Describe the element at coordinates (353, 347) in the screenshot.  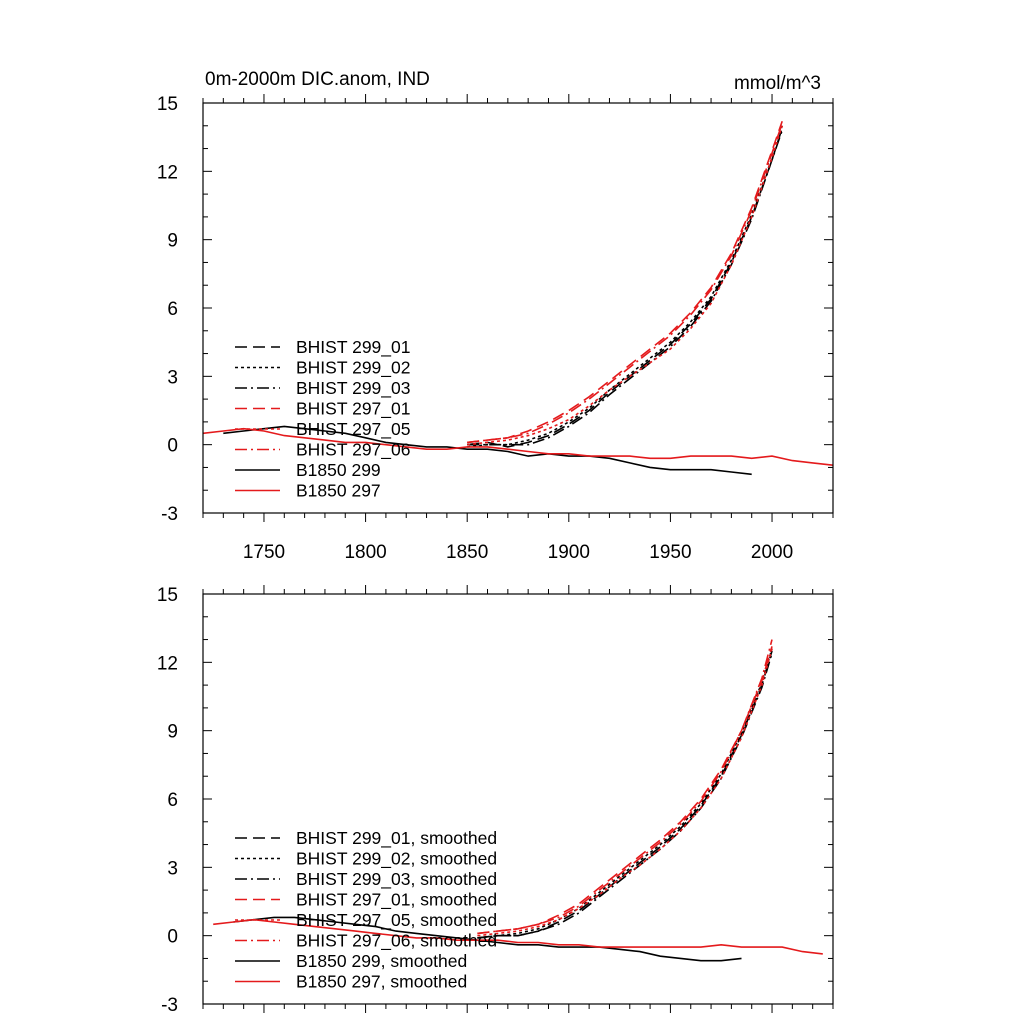
I see `legend-label: BHIST 299_01` at that location.